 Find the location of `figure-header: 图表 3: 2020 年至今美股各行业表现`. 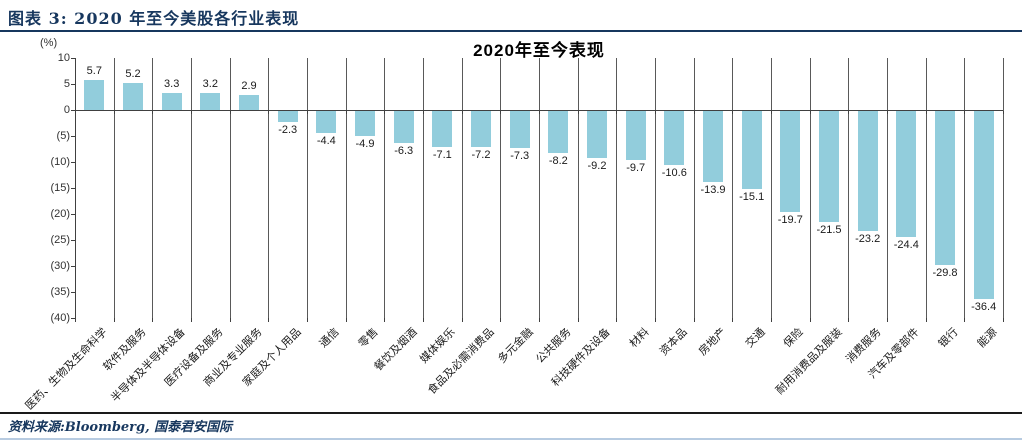

figure-header: 图表 3: 2020 年至今美股各行业表现 is located at coordinates (153, 17).